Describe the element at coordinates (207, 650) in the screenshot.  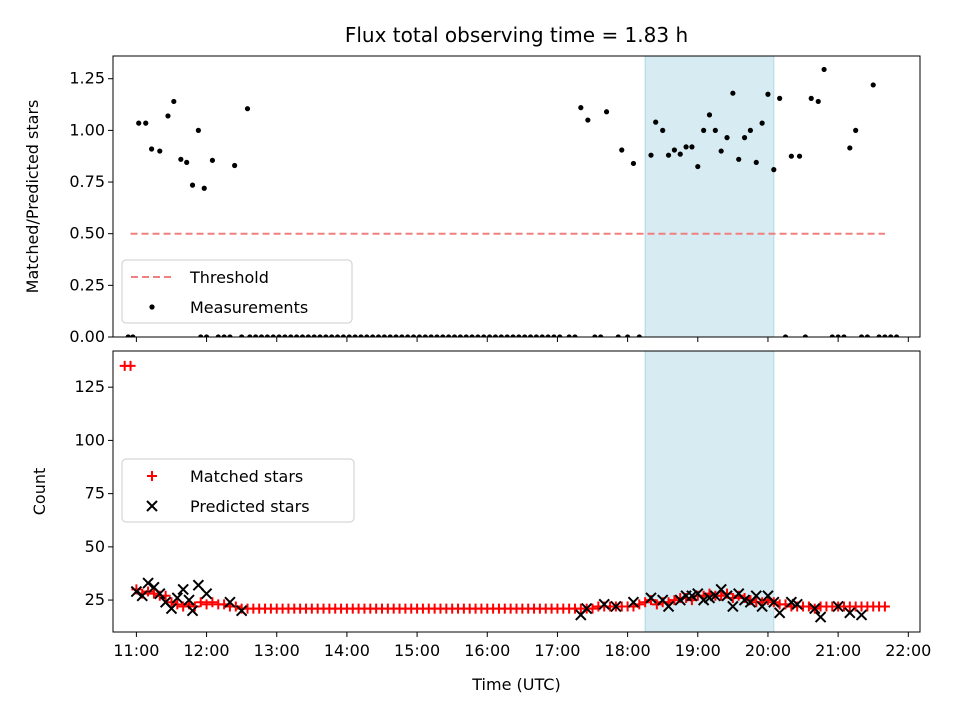
I see `x-tick-label: 12:00` at that location.